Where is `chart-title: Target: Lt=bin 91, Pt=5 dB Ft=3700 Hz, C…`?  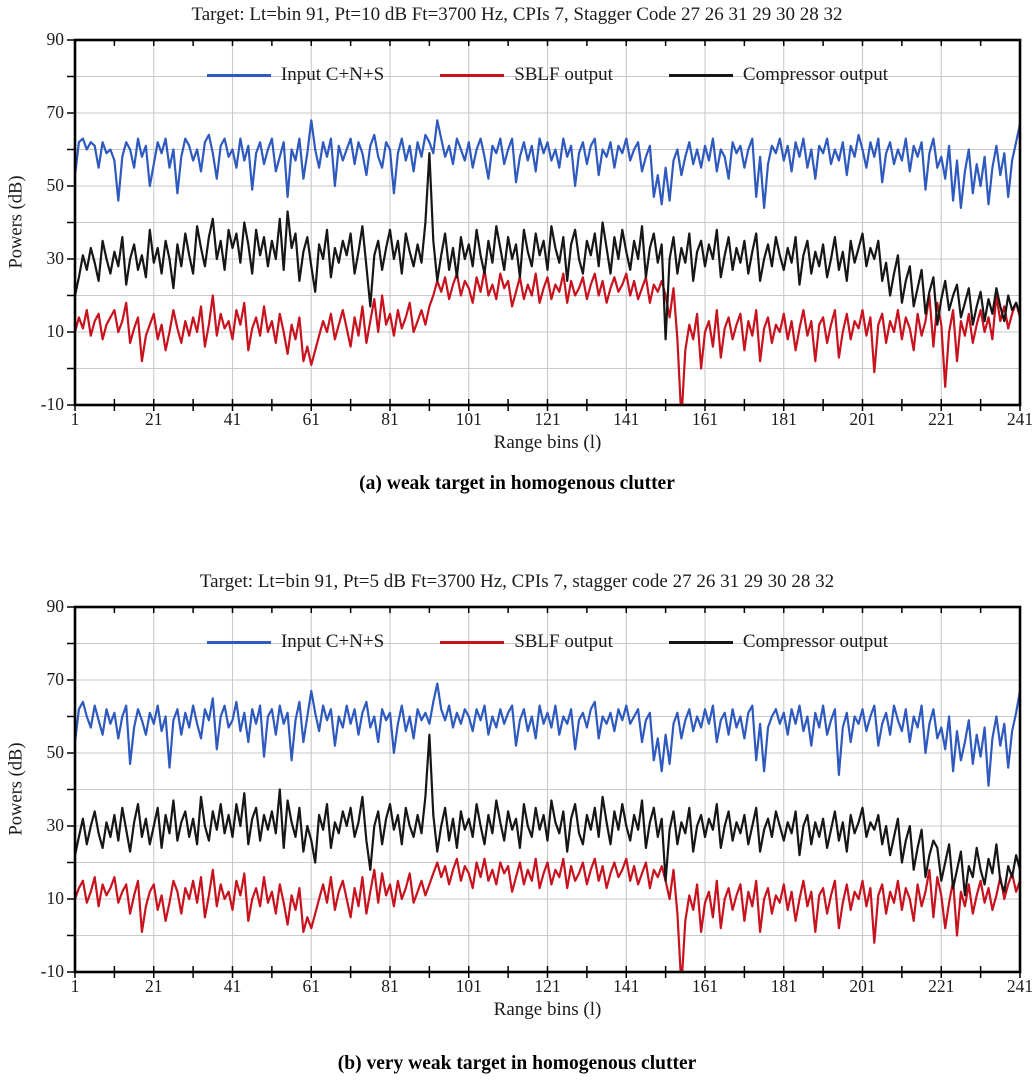
chart-title: Target: Lt=bin 91, Pt=5 dB Ft=3700 Hz, C… is located at coordinates (517, 581).